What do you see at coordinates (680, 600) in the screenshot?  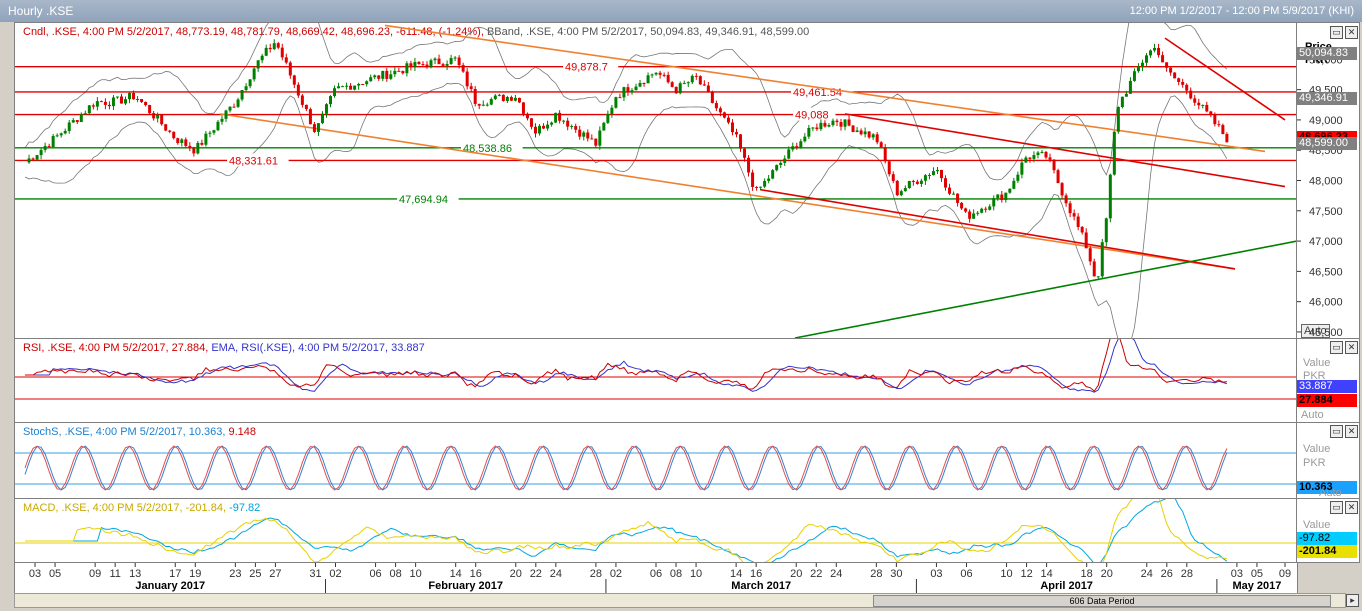 I see `horizontal-scrollbar: 606 Data Period` at bounding box center [680, 600].